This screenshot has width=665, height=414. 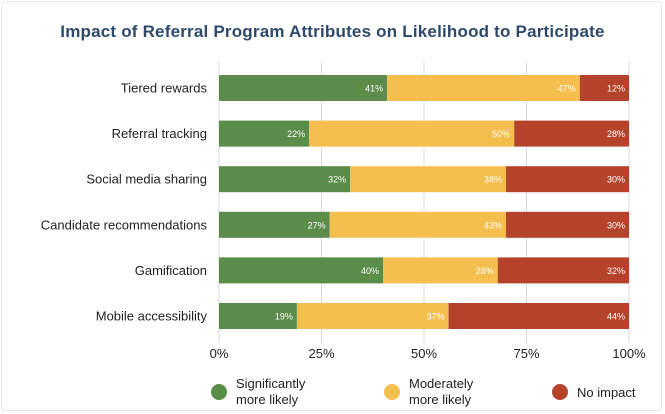 What do you see at coordinates (629, 353) in the screenshot?
I see `x-tick-label: 100%` at bounding box center [629, 353].